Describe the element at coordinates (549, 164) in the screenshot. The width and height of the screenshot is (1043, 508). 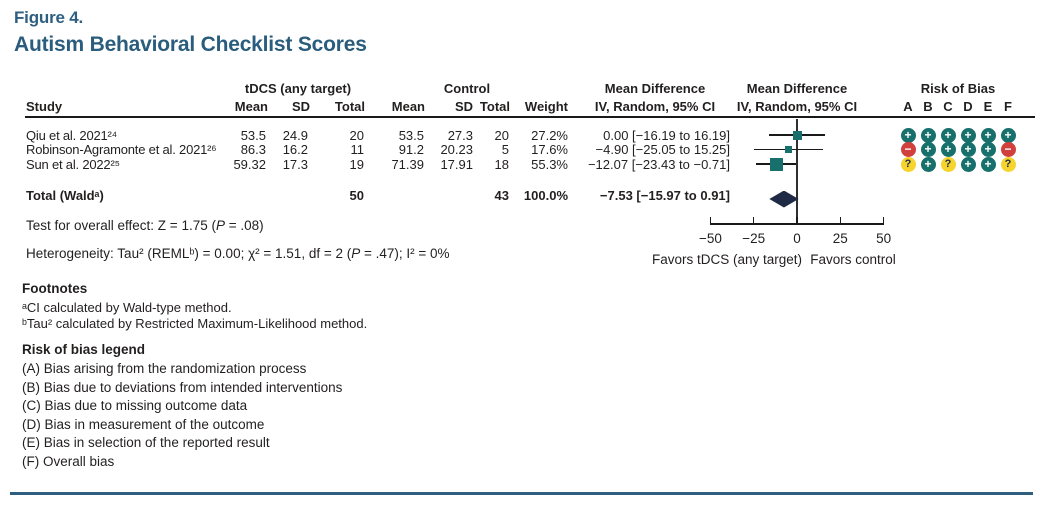
I see `weight-value: 55.3%` at that location.